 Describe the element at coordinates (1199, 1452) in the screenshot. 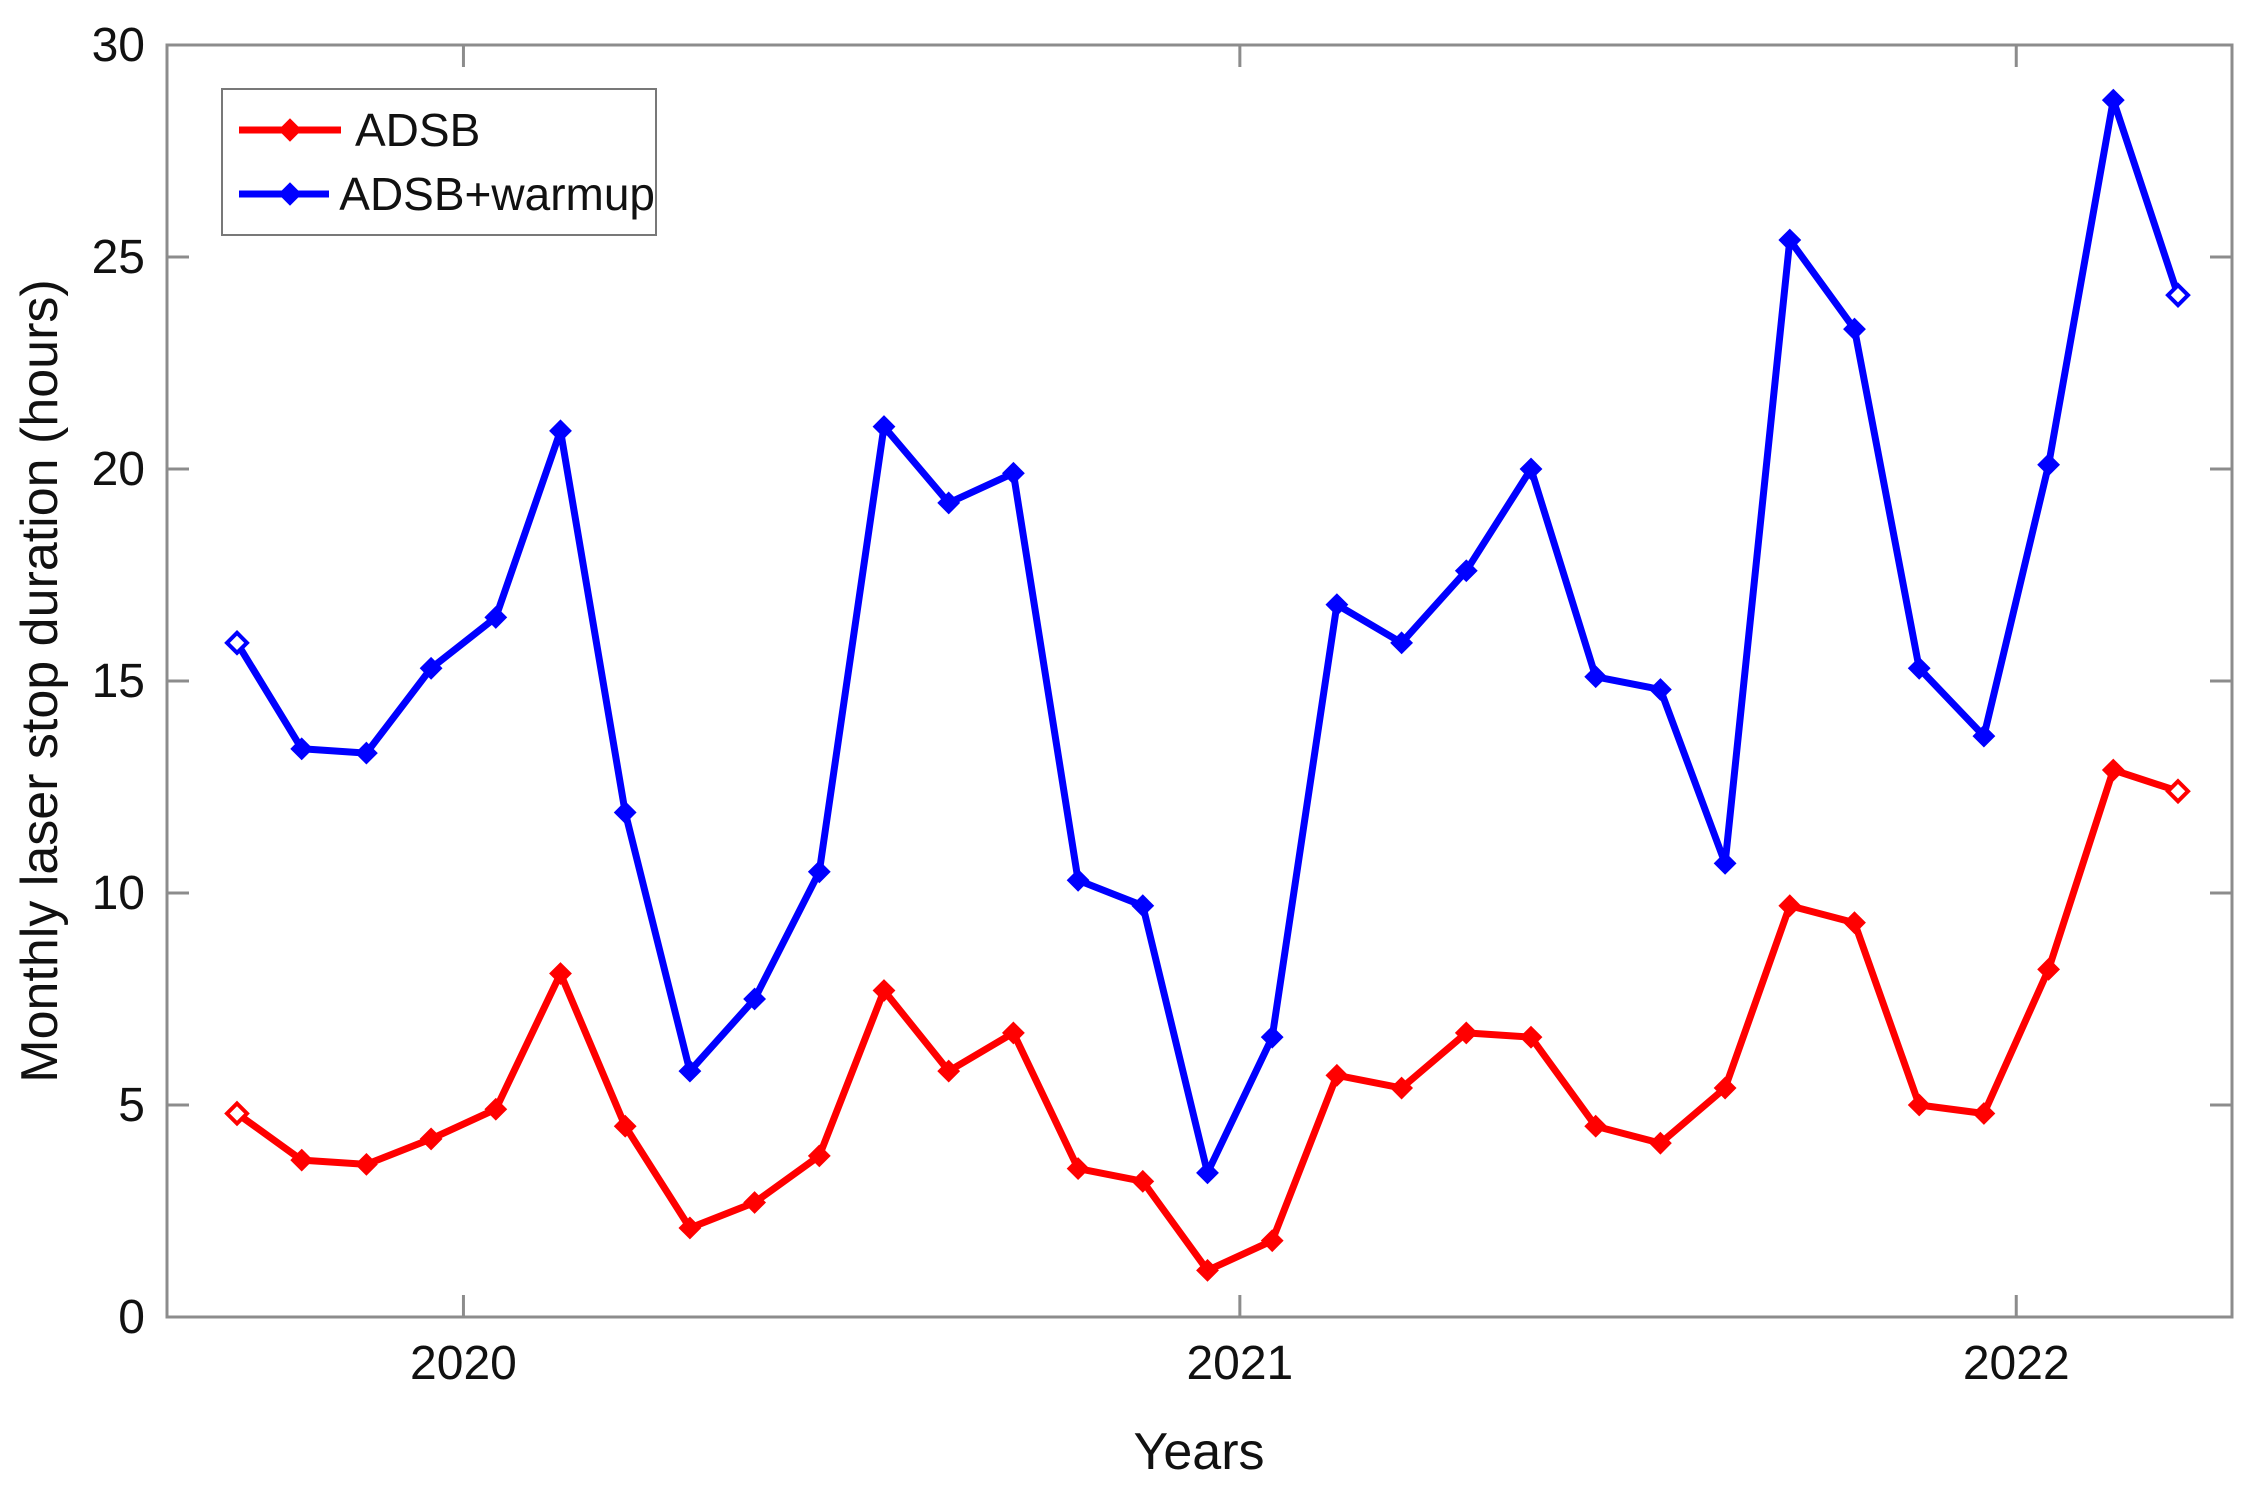

I see `x-axis-label: Years` at that location.